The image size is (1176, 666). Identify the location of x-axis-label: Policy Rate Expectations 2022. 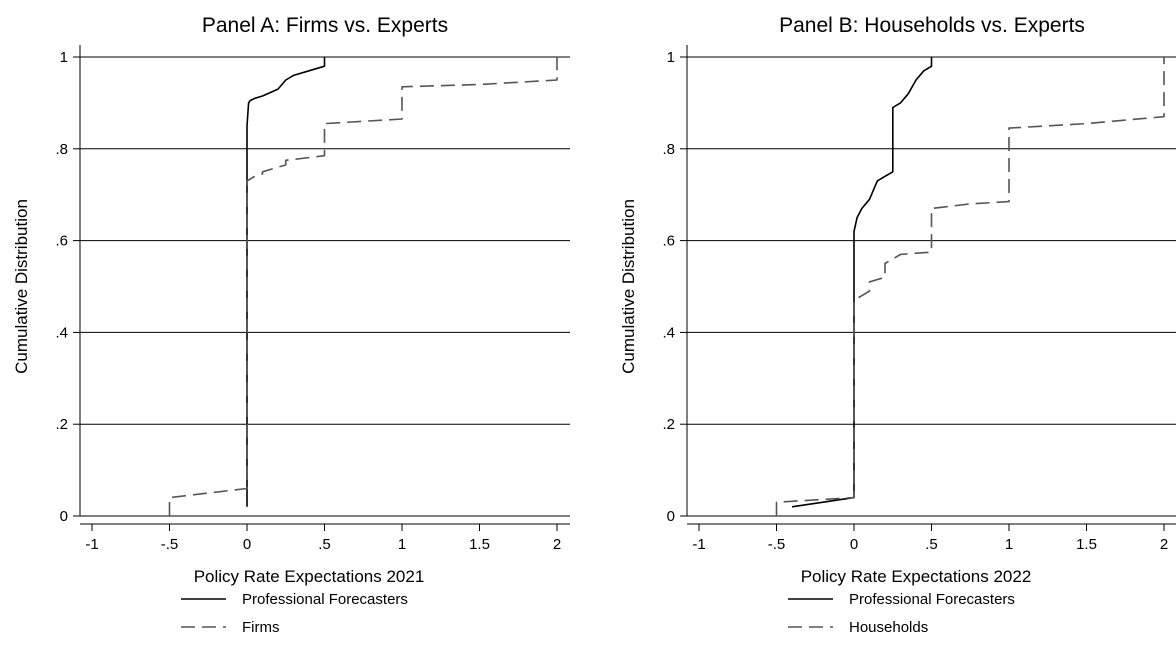
(916, 576).